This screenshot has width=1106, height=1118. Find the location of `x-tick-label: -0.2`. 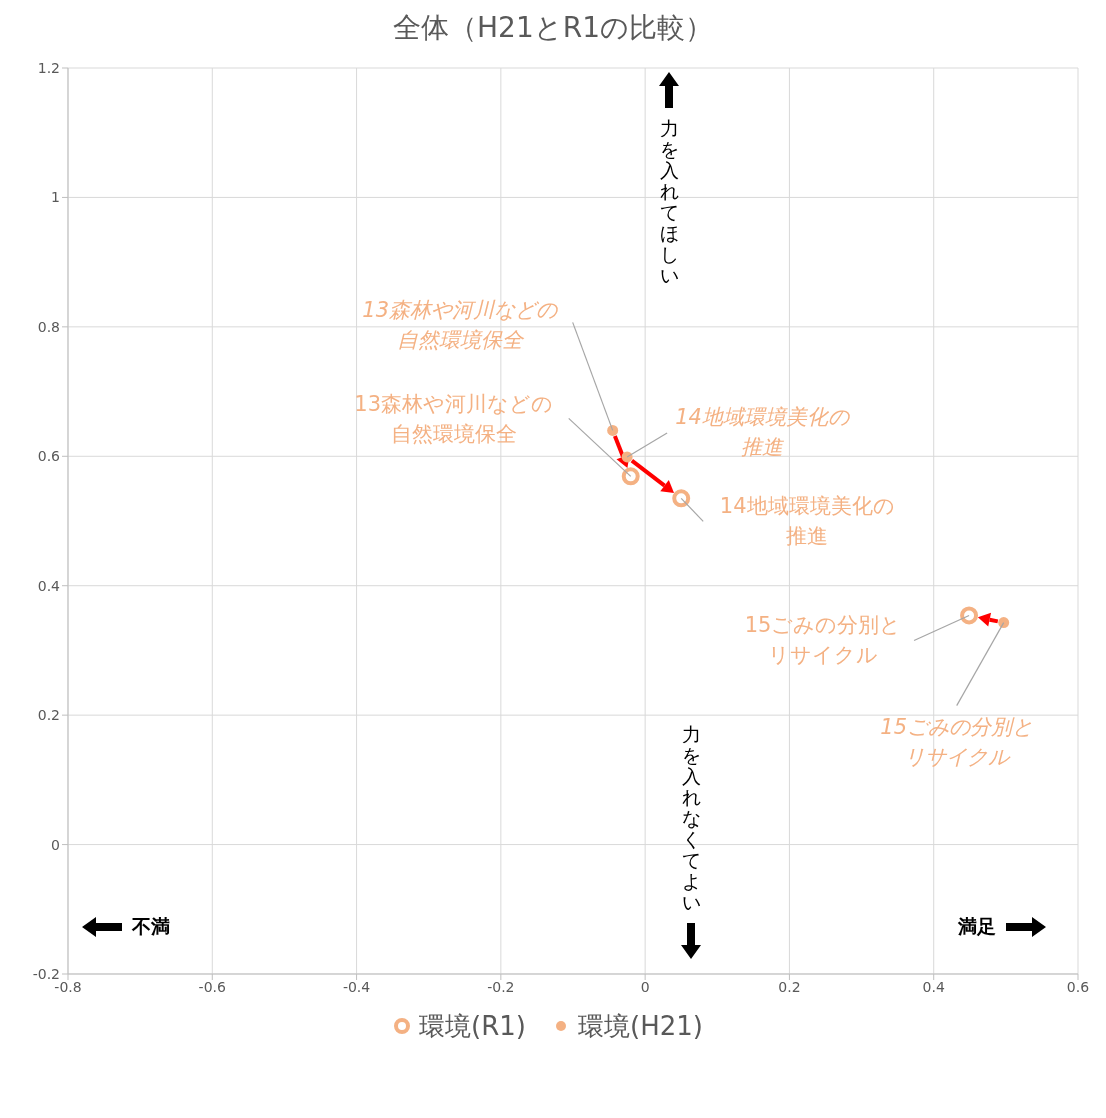

x-tick-label: -0.2 is located at coordinates (501, 986).